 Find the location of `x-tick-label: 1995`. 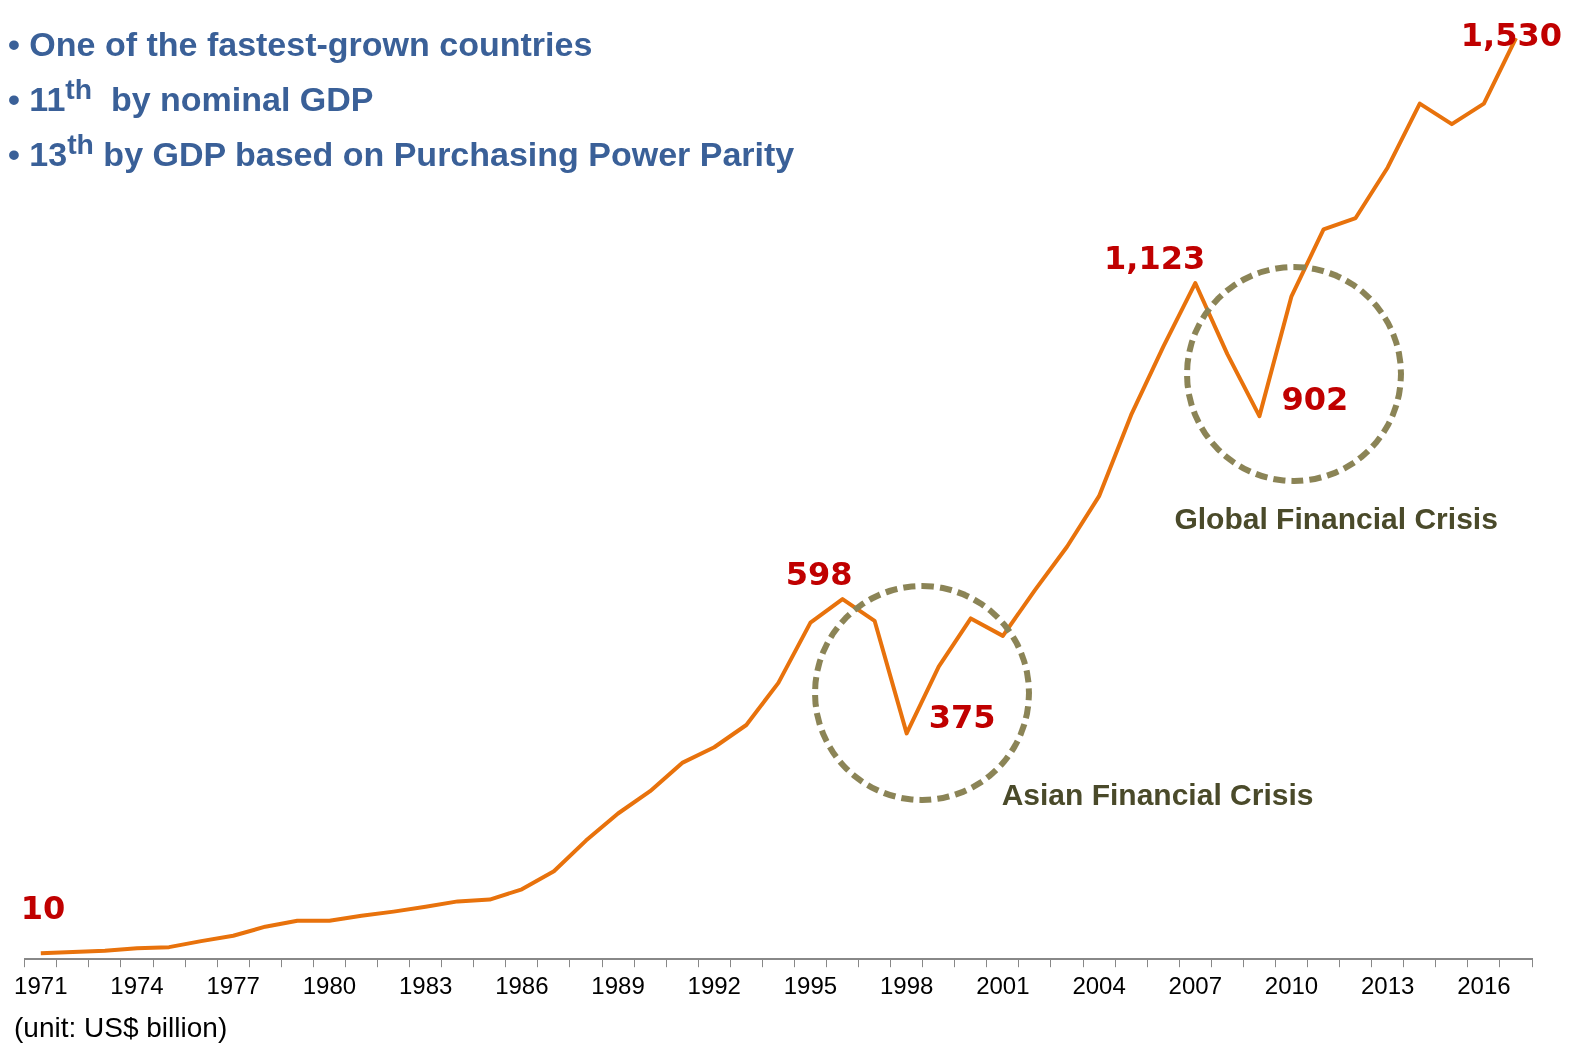

x-tick-label: 1995 is located at coordinates (810, 986).